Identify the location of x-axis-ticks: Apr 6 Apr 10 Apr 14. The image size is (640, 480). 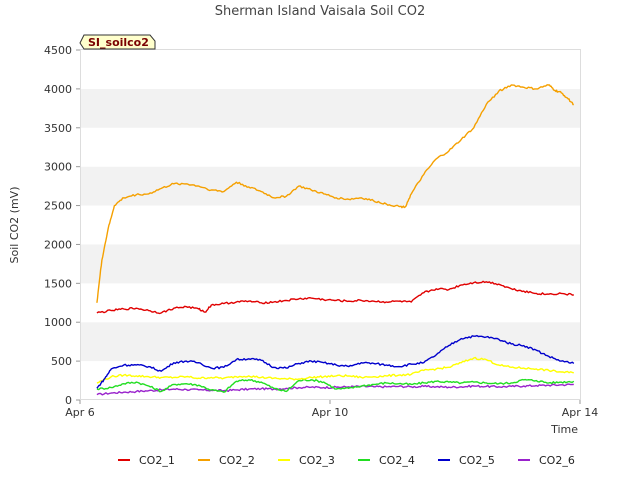
(331, 409).